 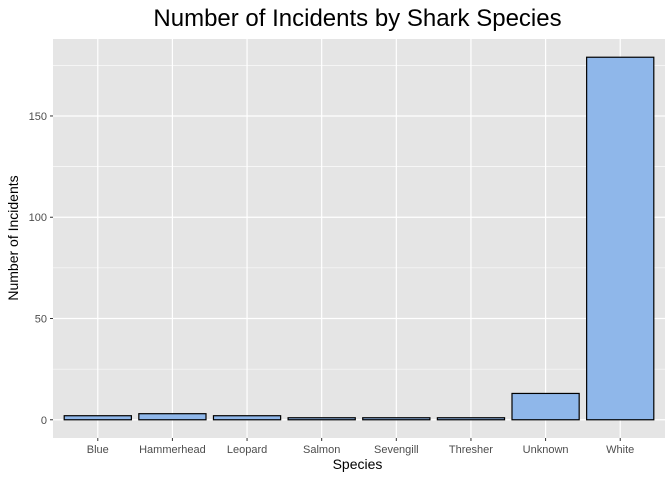 What do you see at coordinates (545, 406) in the screenshot?
I see `bar-unknown` at bounding box center [545, 406].